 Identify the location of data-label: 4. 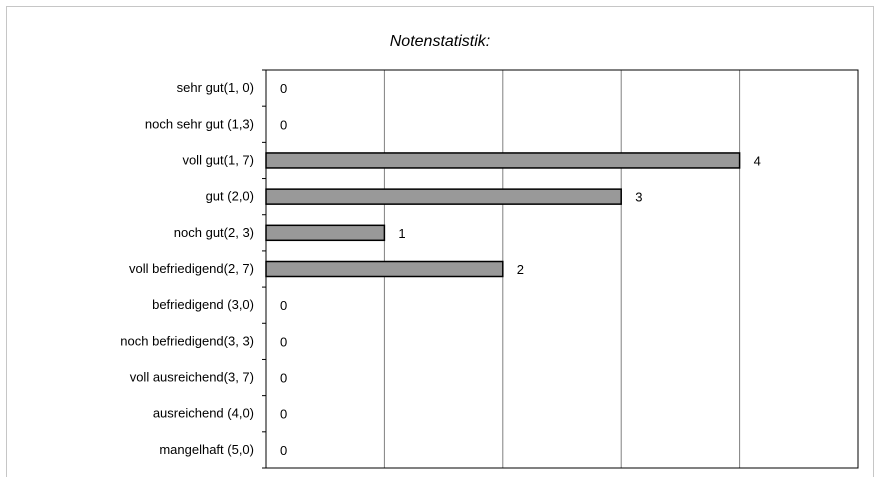
(757, 160).